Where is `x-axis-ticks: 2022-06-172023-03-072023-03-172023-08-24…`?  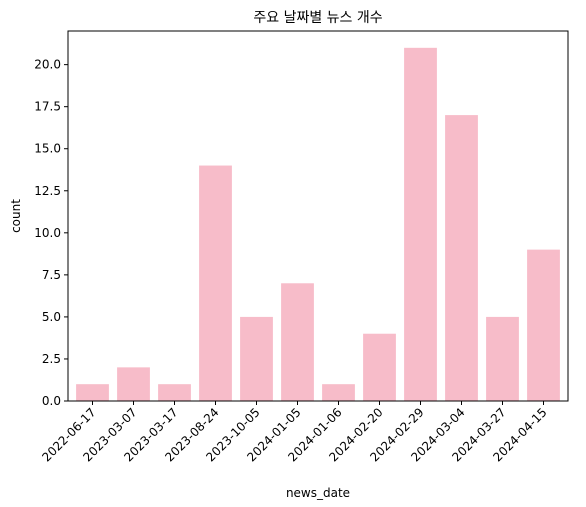 x-axis-ticks: 2022-06-172023-03-072023-03-172023-08-24… is located at coordinates (294, 432).